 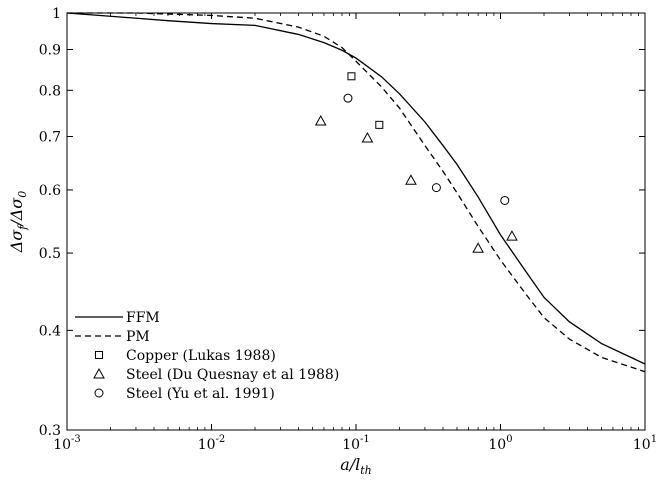 What do you see at coordinates (99, 373) in the screenshot?
I see `legend-marker-triangle` at bounding box center [99, 373].